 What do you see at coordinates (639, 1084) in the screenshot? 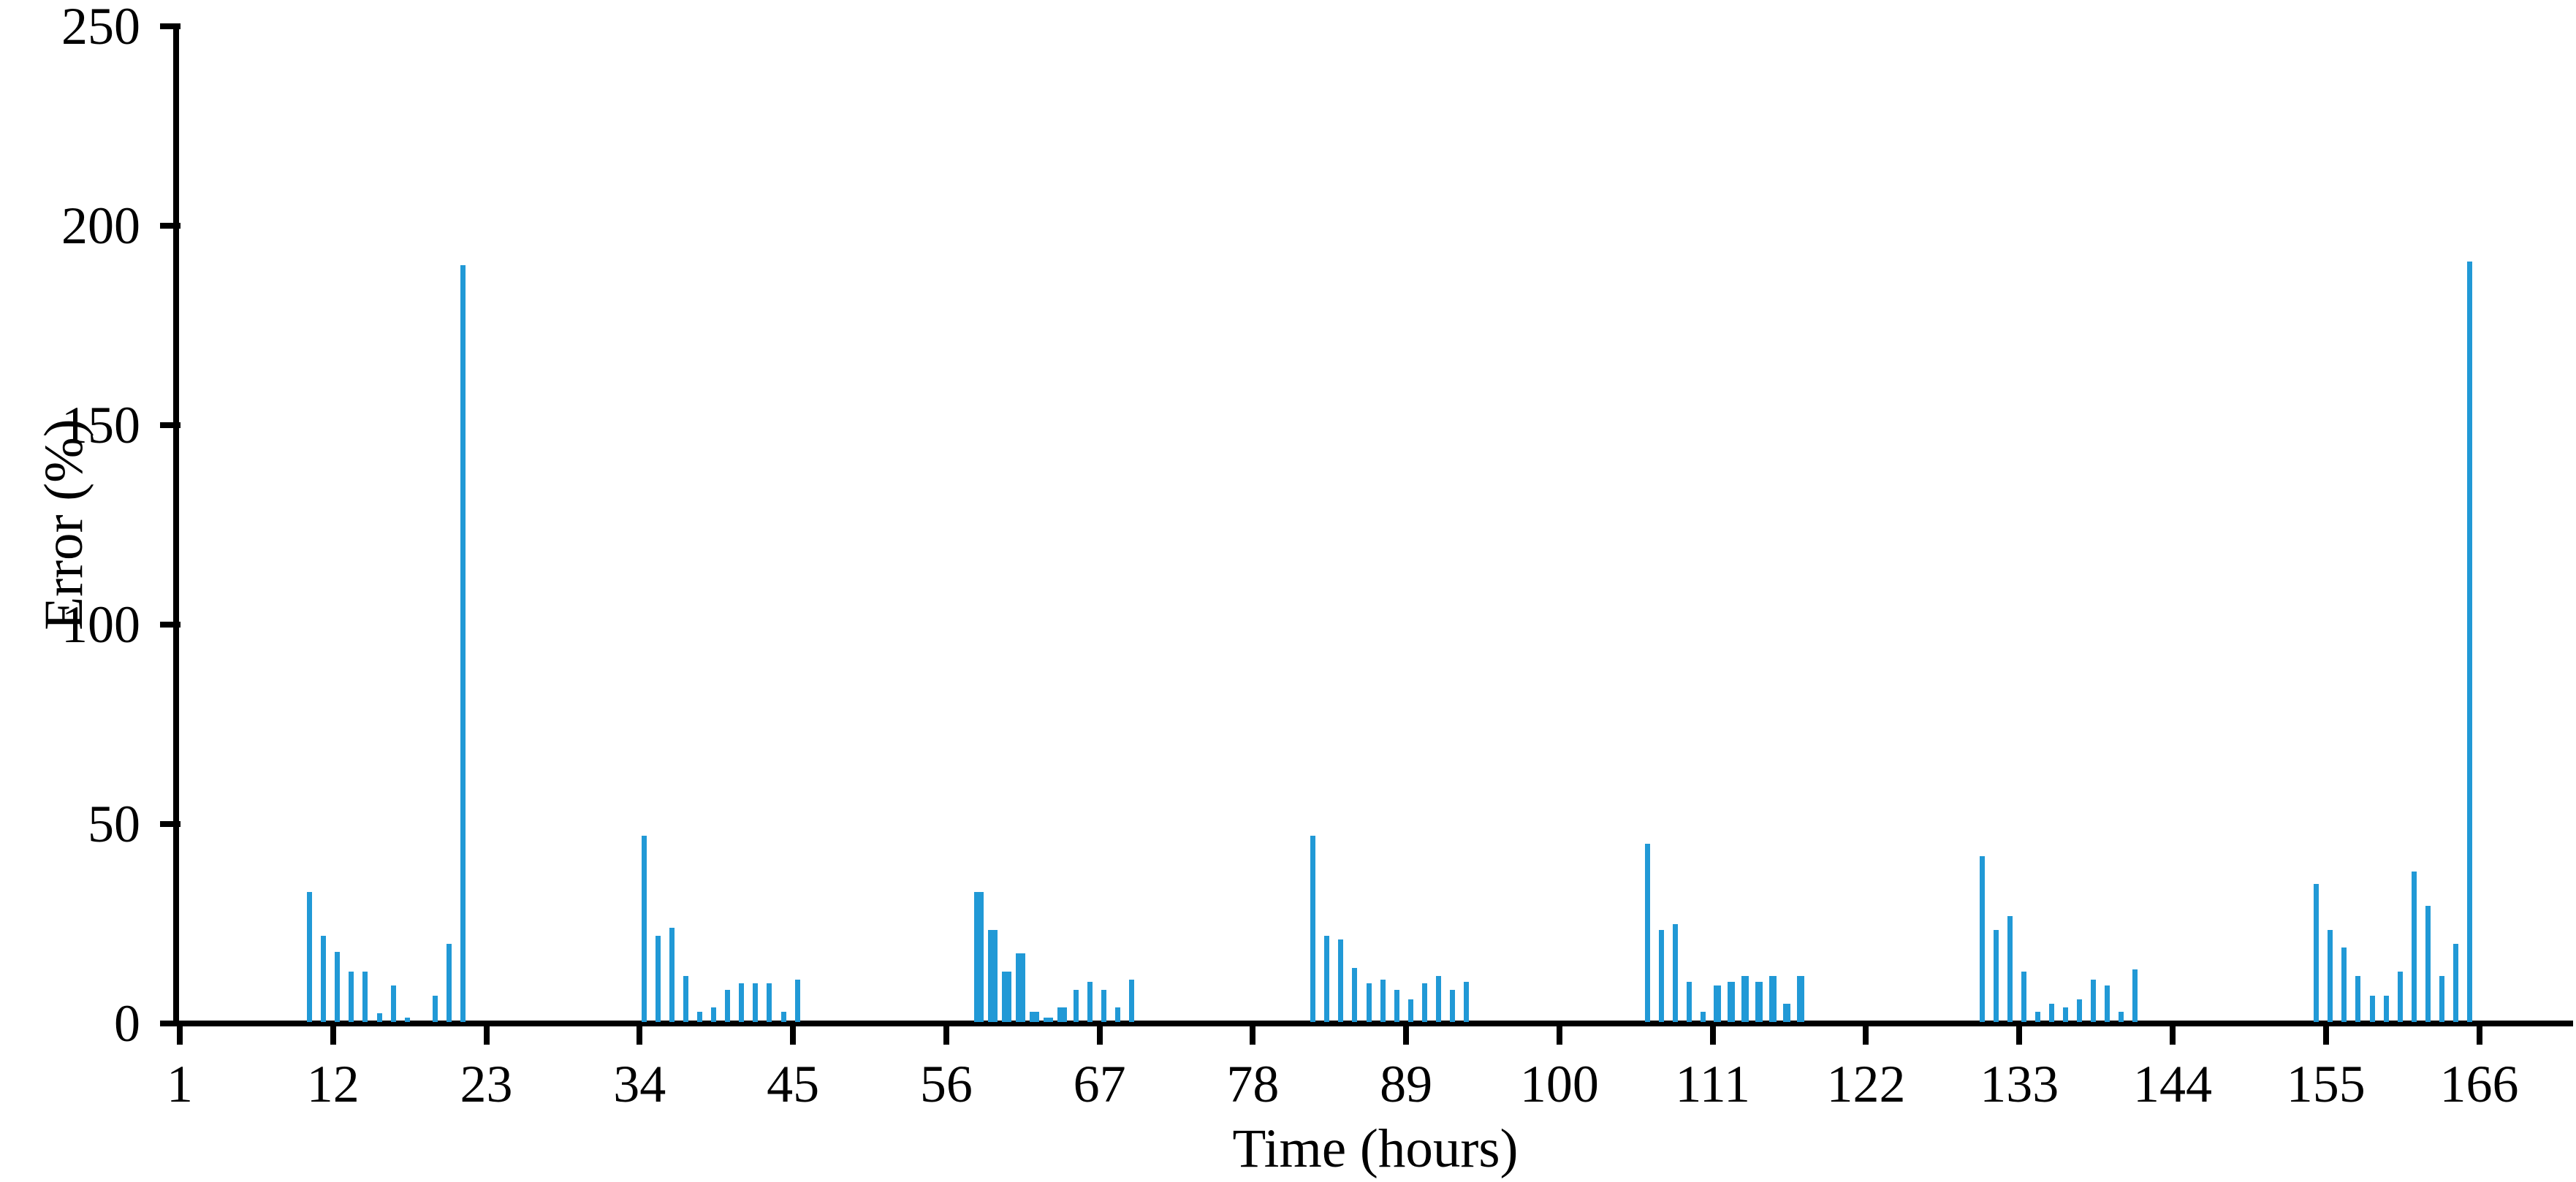
I see `x-tick-label: 34` at bounding box center [639, 1084].